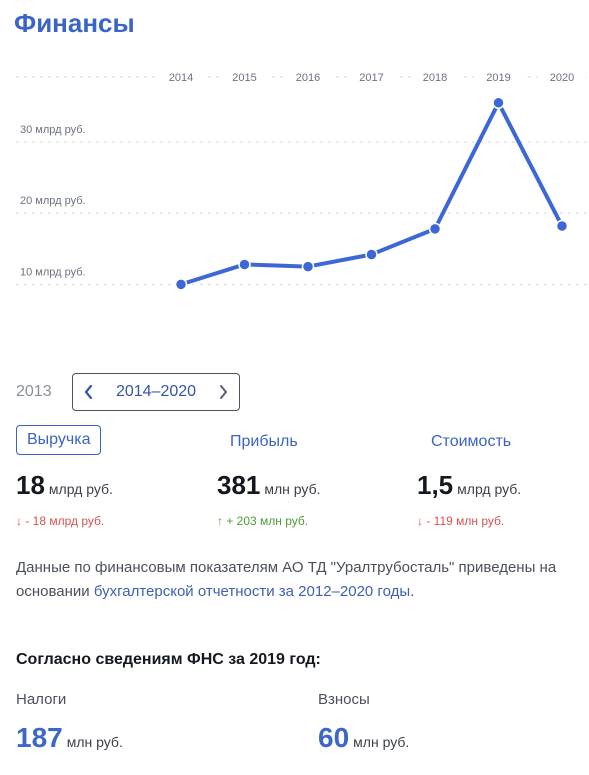  Describe the element at coordinates (223, 392) in the screenshot. I see `chevron-right-icon` at that location.